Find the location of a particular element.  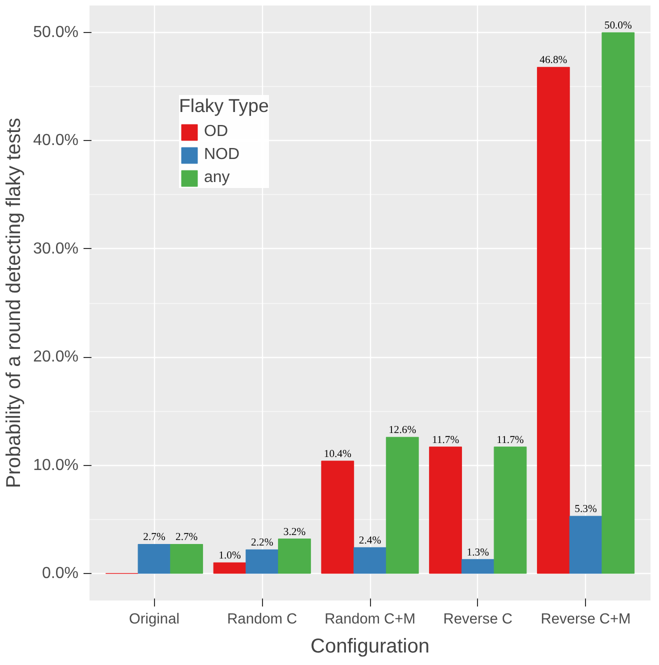

y-tick-label: 50.0% is located at coordinates (56, 33).